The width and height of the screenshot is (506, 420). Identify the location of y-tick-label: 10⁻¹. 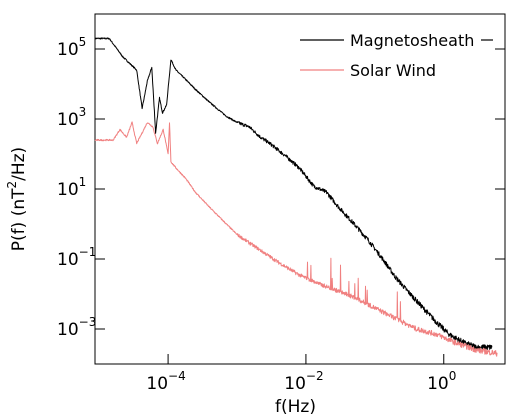
(76, 257).